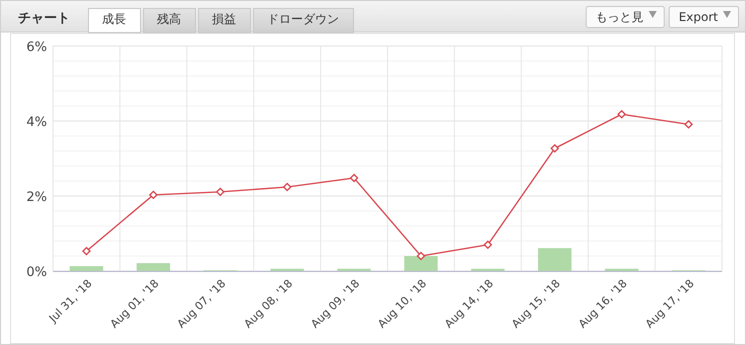  What do you see at coordinates (36, 272) in the screenshot?
I see `y-tick-label: 0%` at bounding box center [36, 272].